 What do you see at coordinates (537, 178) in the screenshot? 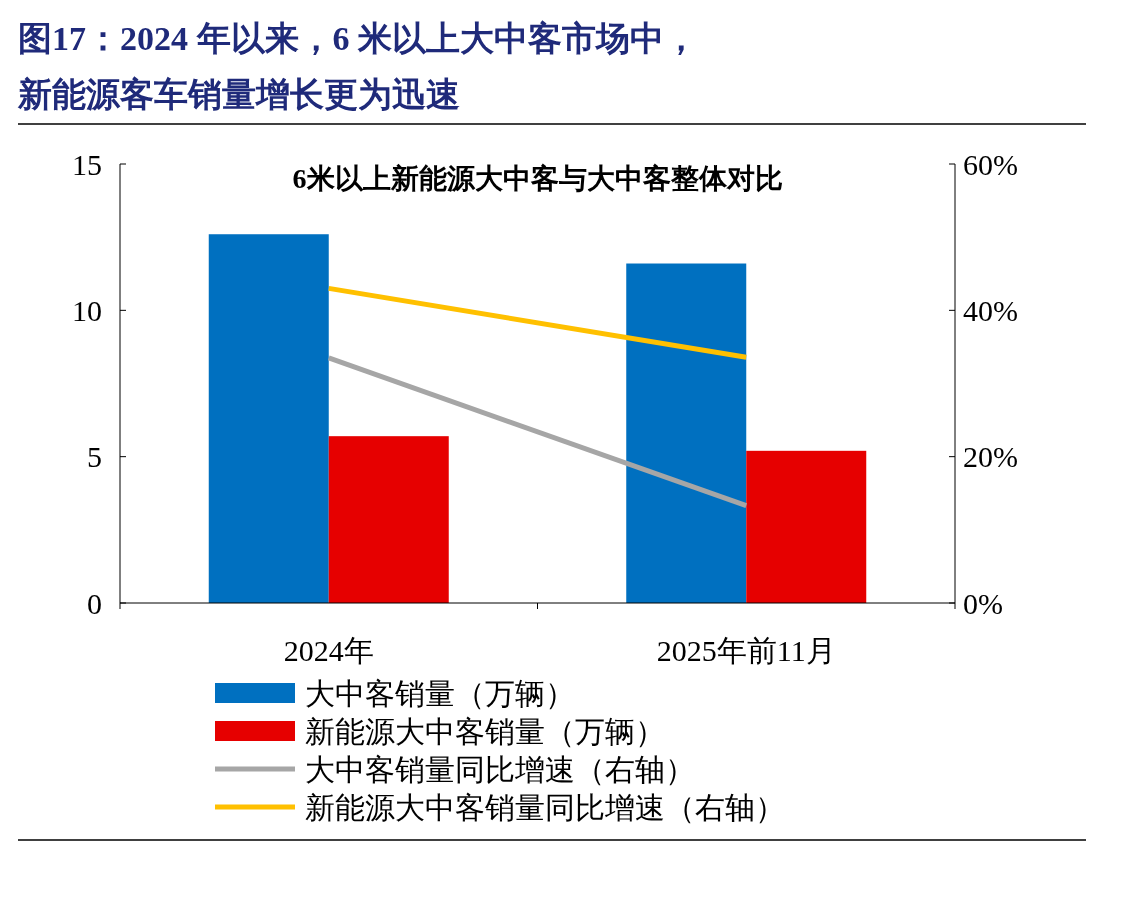
I see `chart-subtitle: 6米以上新能源大中客与大中客整体对比` at bounding box center [537, 178].